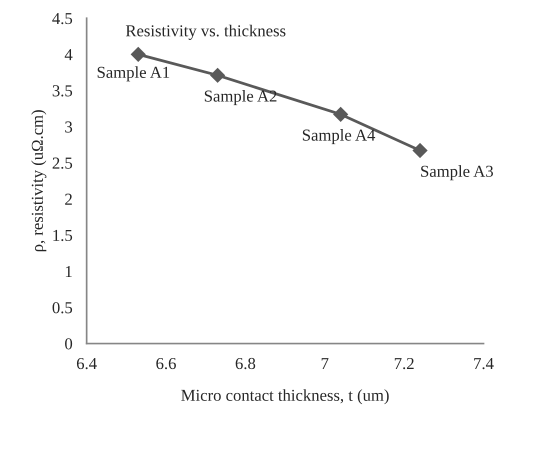 The image size is (559, 455). I want to click on x-tick-label: 7, so click(325, 363).